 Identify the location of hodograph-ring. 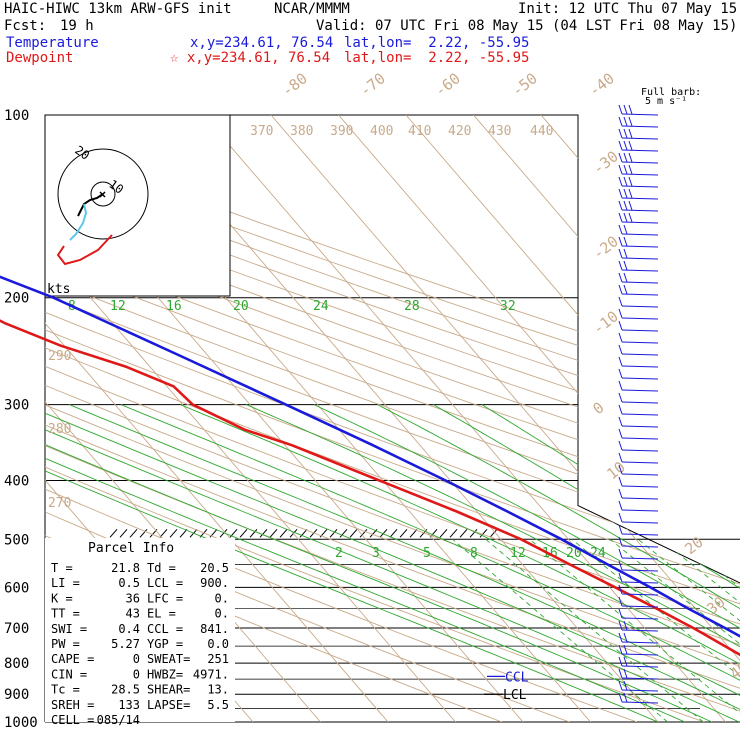
(103, 194).